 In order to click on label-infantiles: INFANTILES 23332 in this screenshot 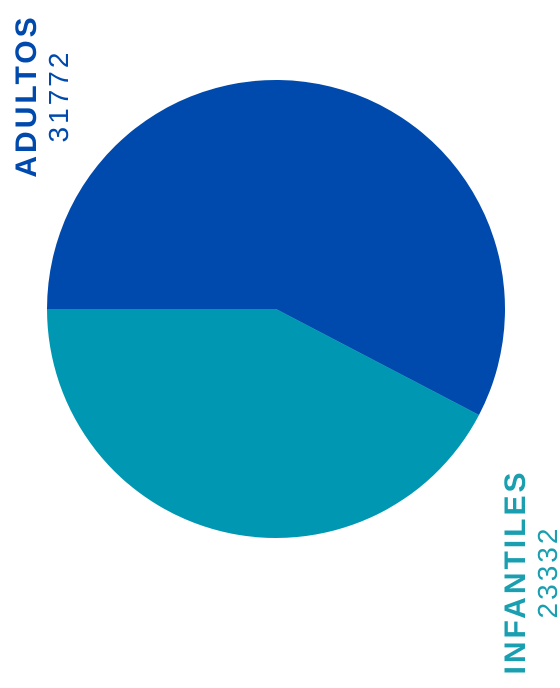, I will do `click(529, 572)`.